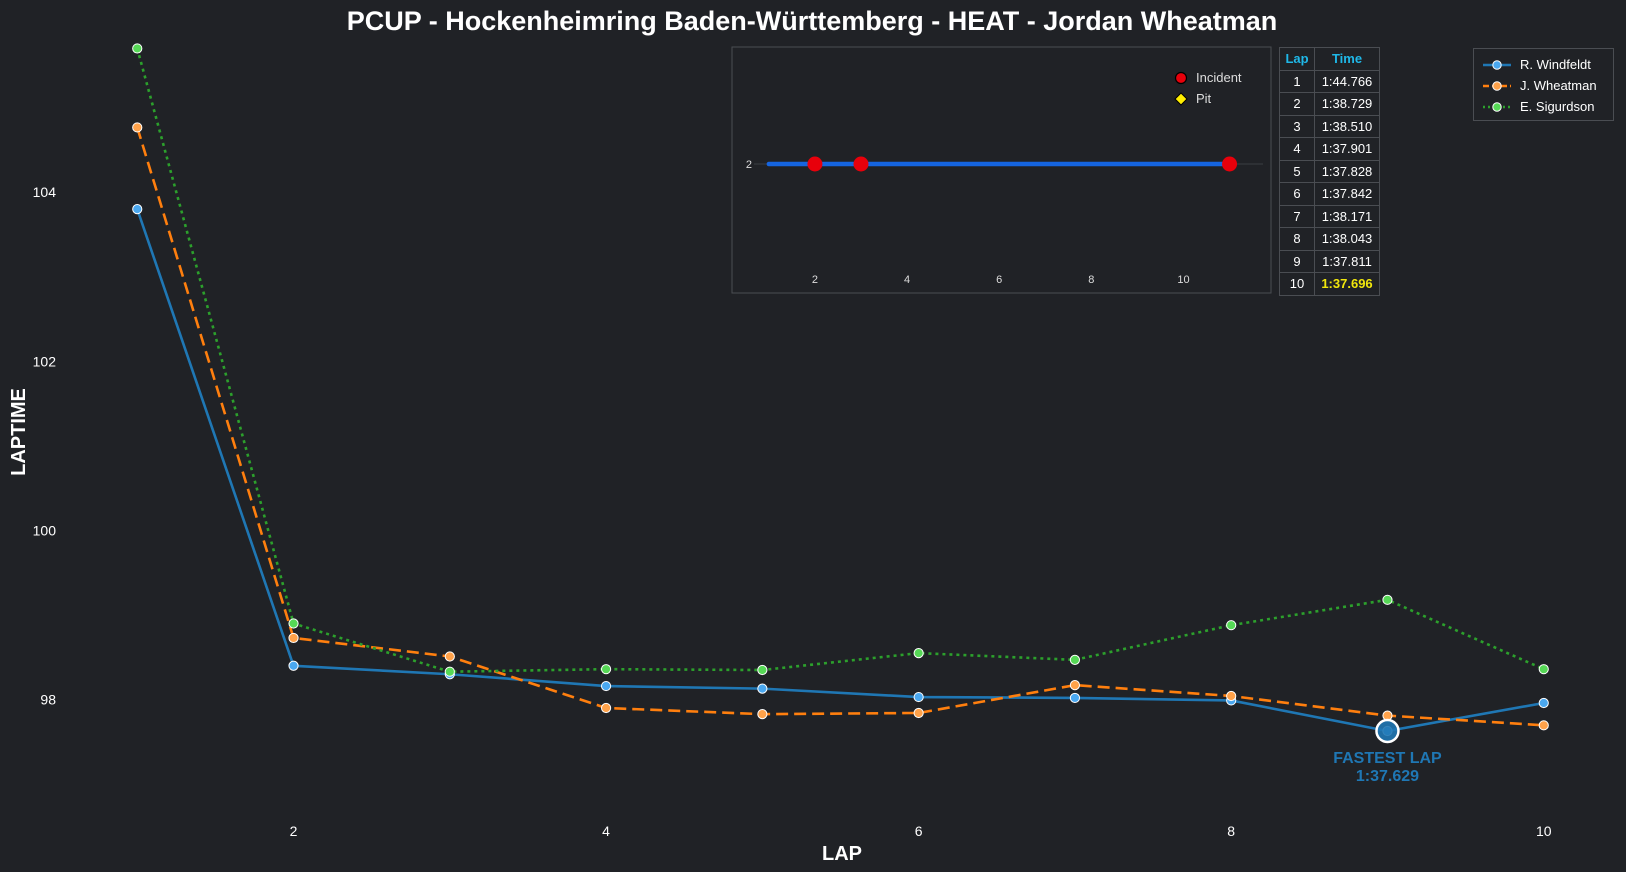 Image resolution: width=1626 pixels, height=872 pixels. I want to click on inset-legend-pit: Pit, so click(1208, 98).